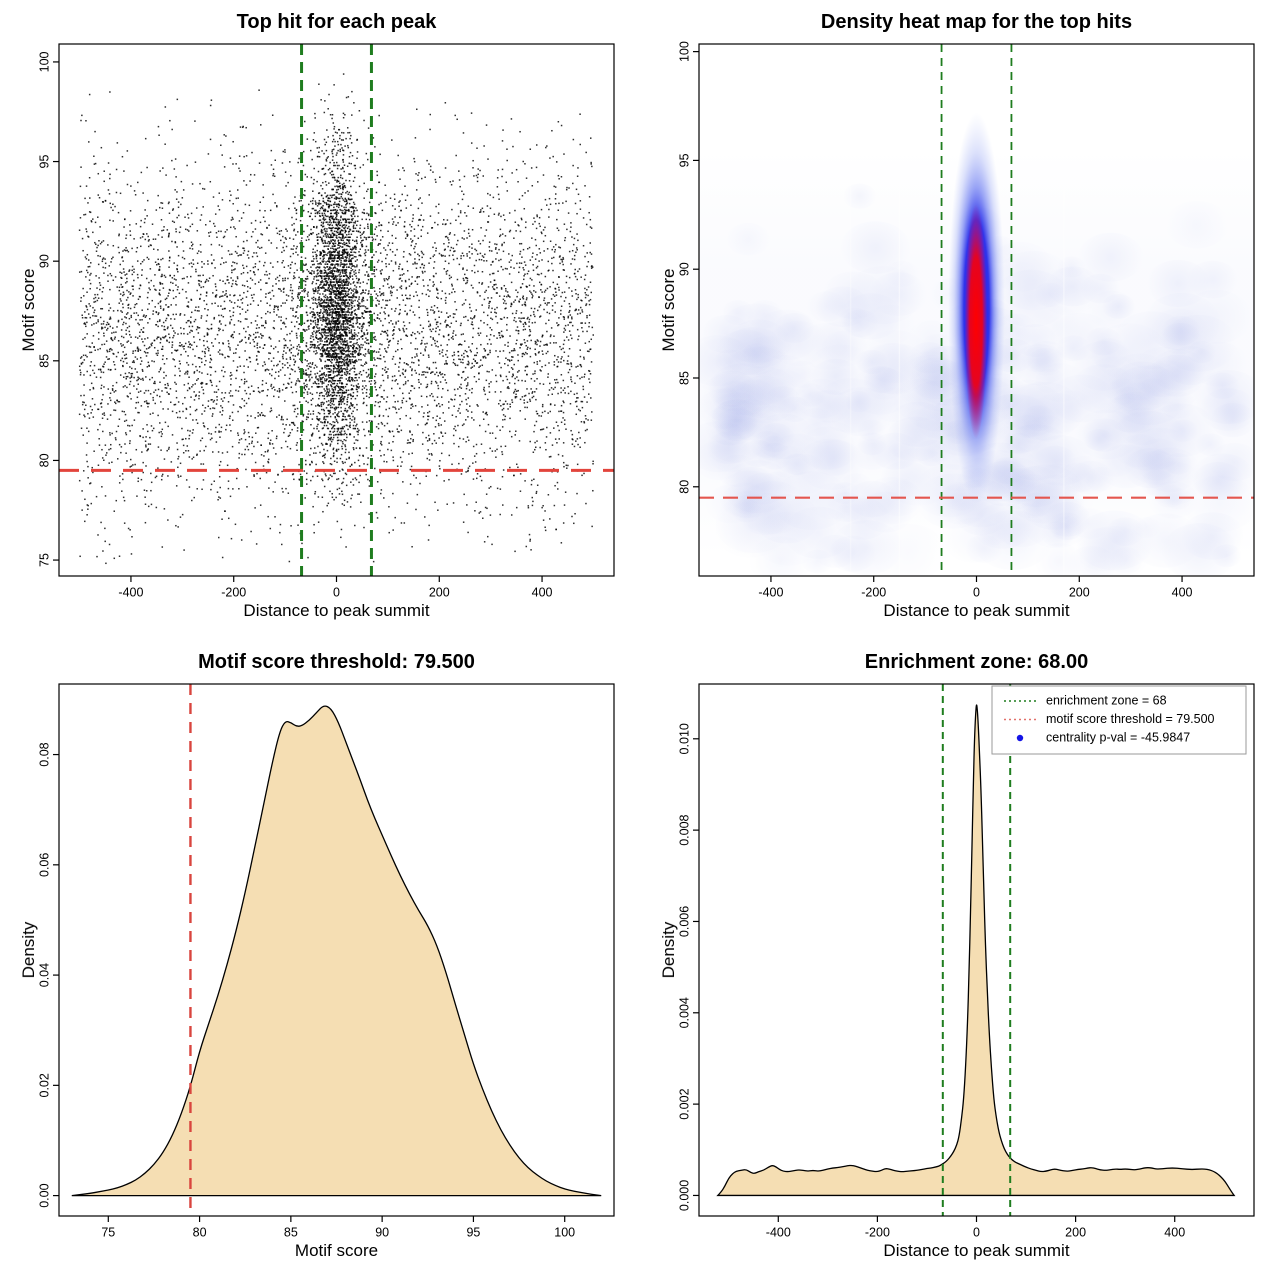  I want to click on x-axis-label: Motif score, so click(336, 1250).